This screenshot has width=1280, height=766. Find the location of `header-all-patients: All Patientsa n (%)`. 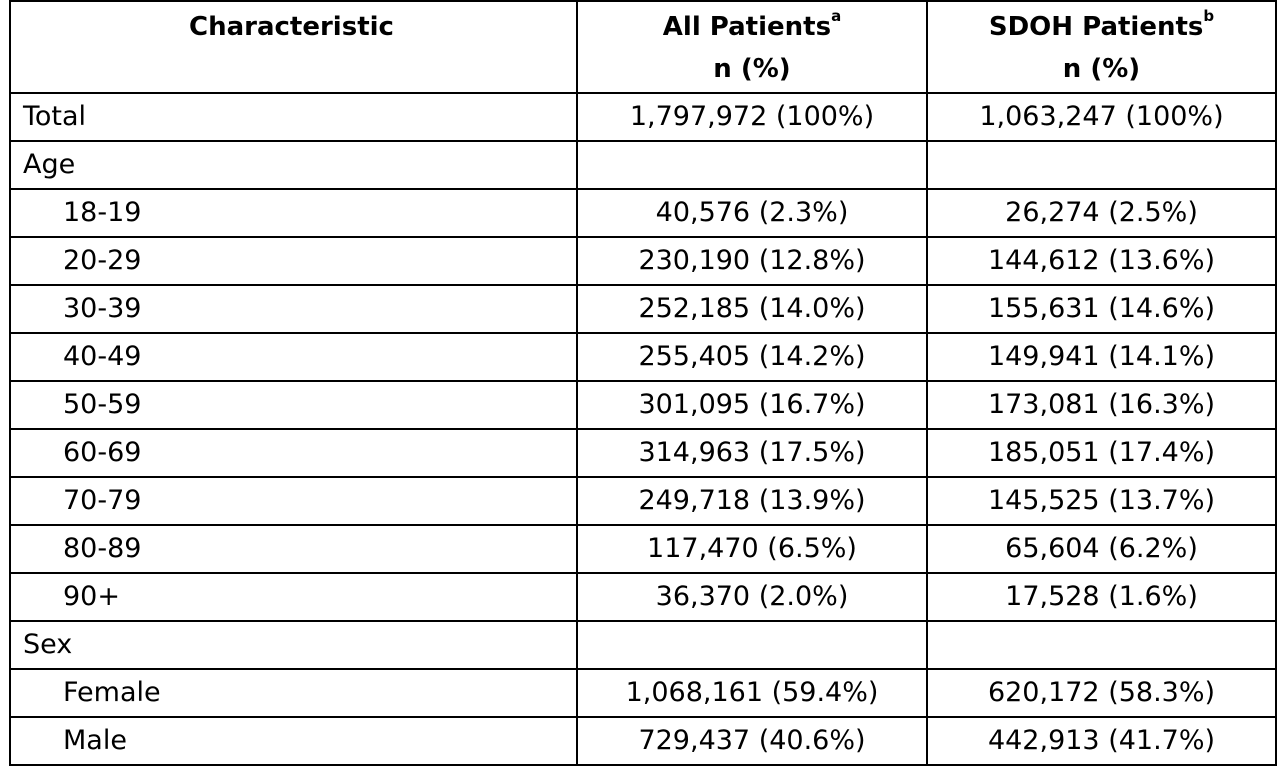

header-all-patients: All Patientsa n (%) is located at coordinates (752, 47).